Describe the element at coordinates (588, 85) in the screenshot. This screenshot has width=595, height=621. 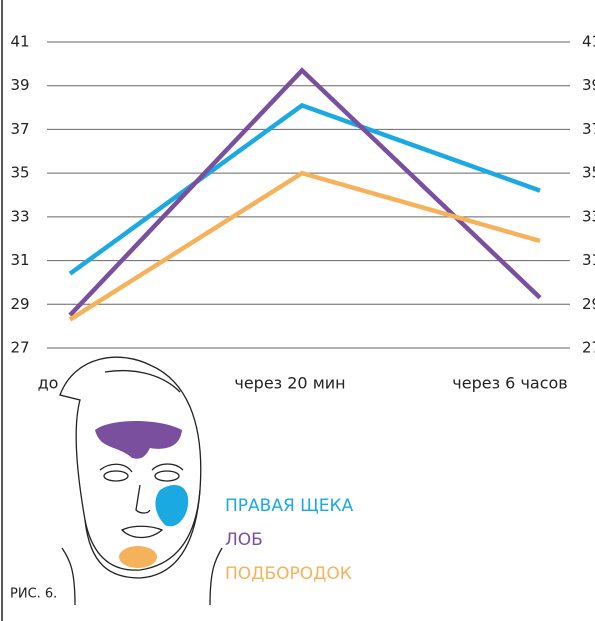
I see `y2-tick-label: 39` at that location.